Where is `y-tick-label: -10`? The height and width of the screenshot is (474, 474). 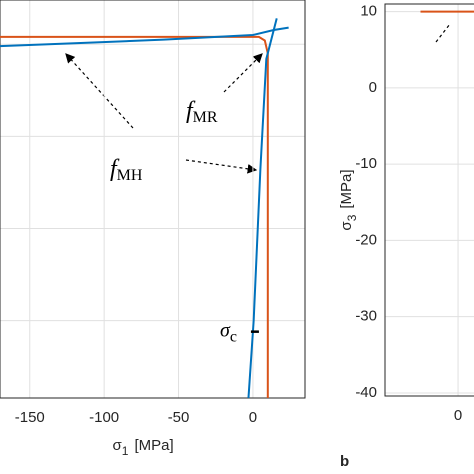
y-tick-label: -10 is located at coordinates (366, 163).